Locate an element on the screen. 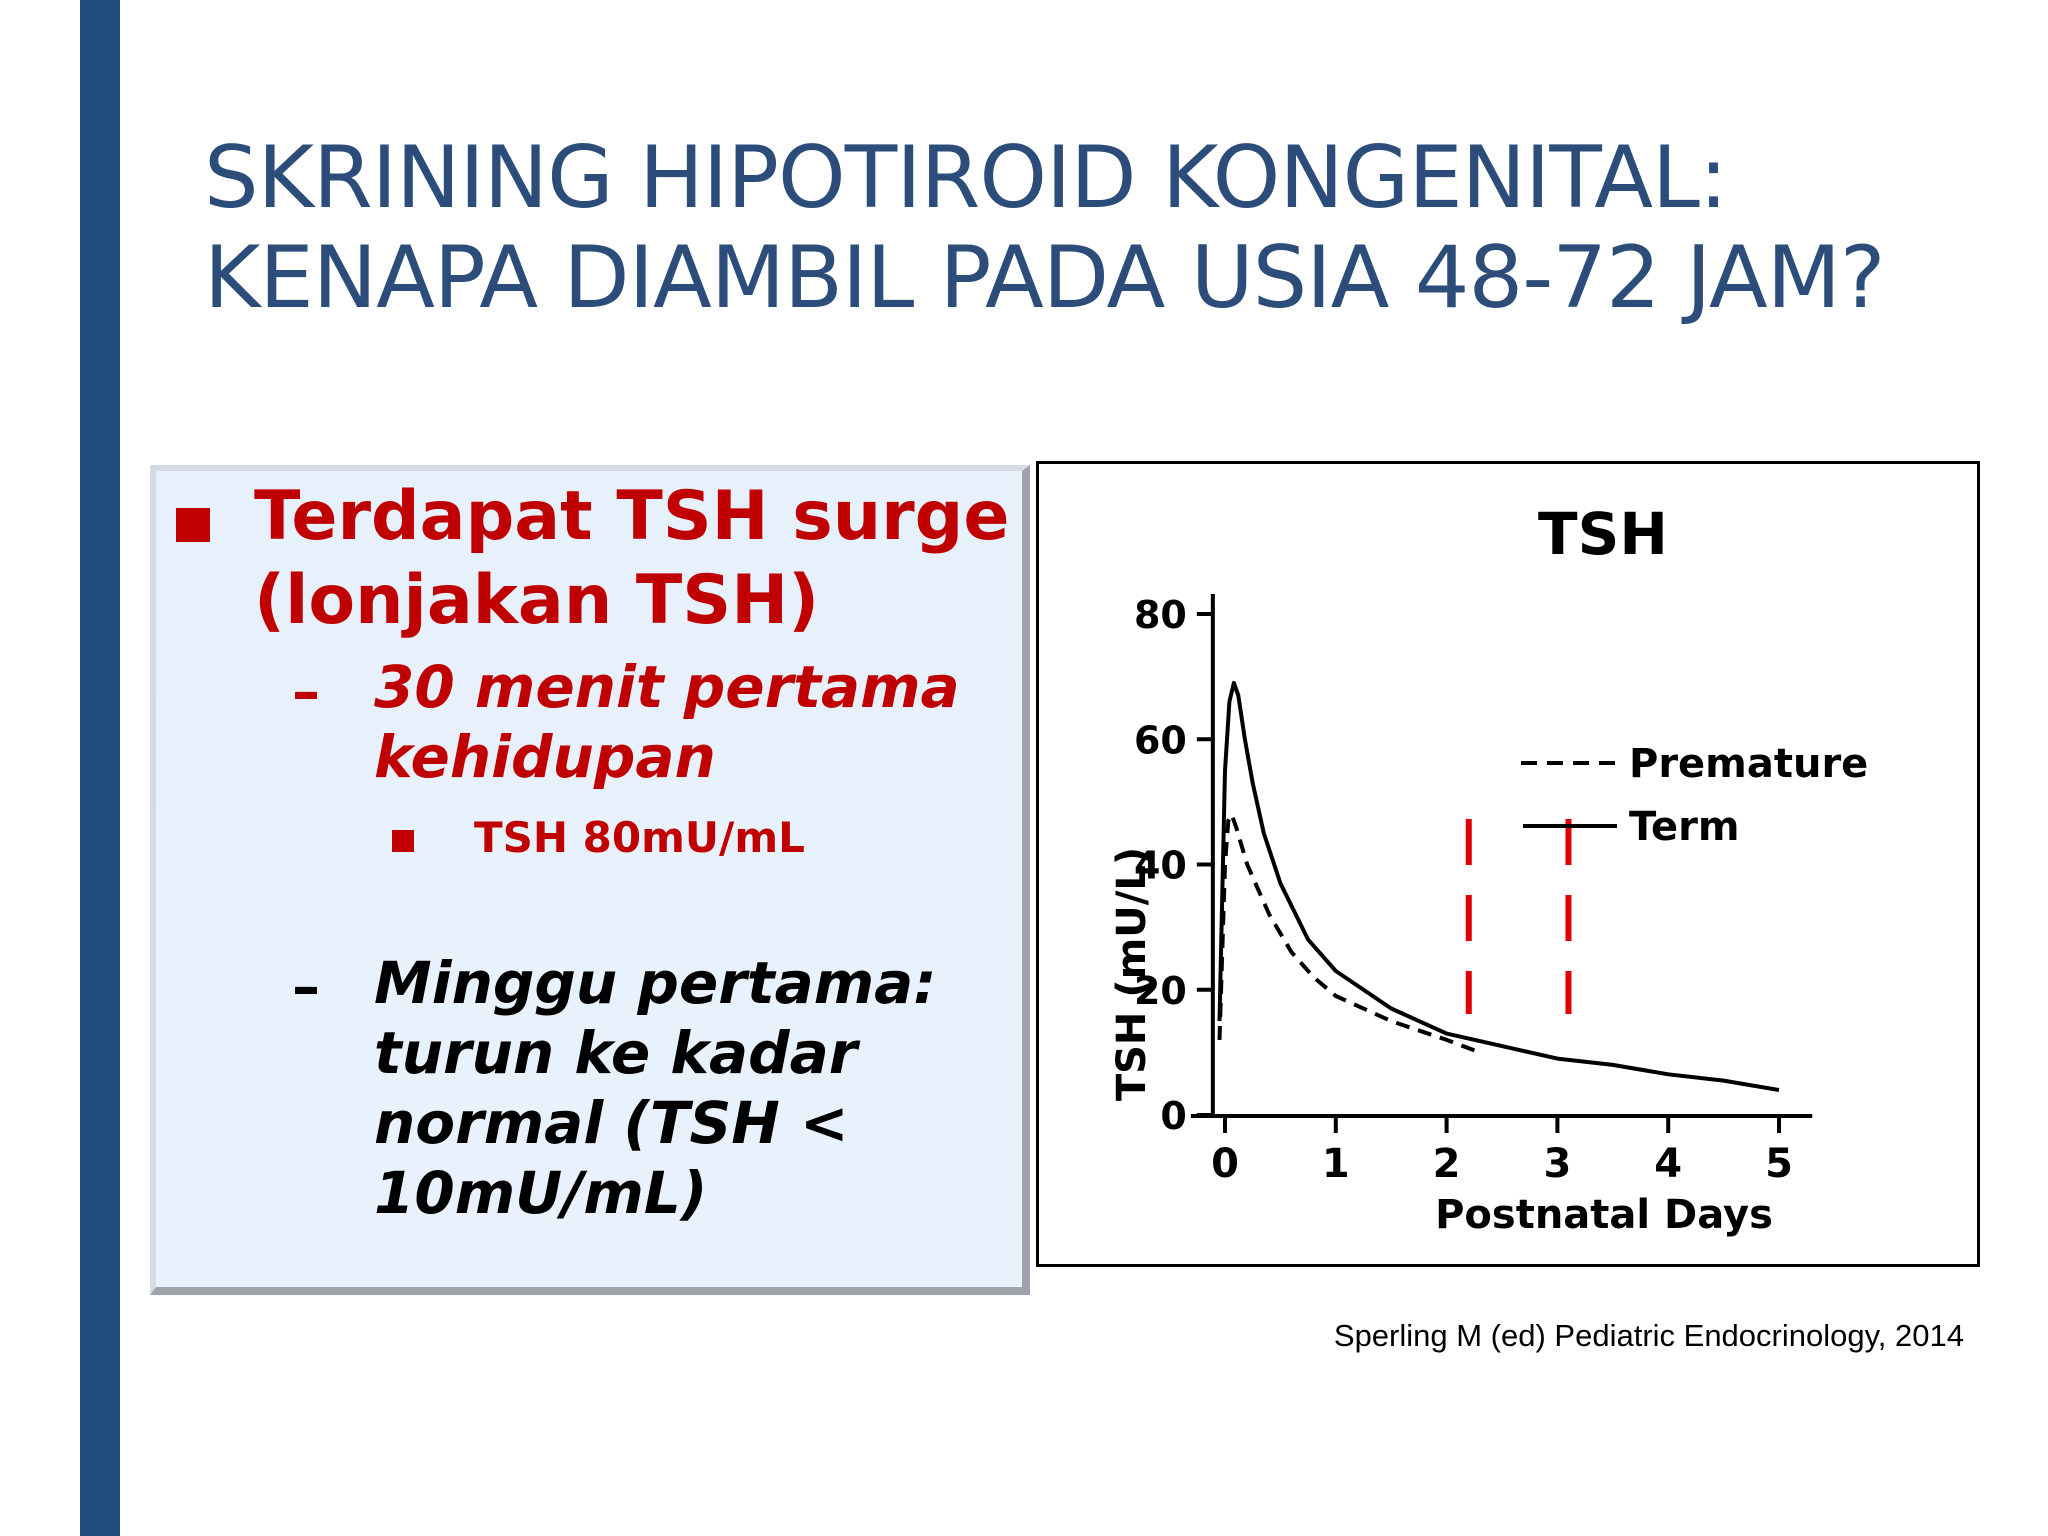 The width and height of the screenshot is (2048, 1536). legend-term-label: Term is located at coordinates (1684, 827).